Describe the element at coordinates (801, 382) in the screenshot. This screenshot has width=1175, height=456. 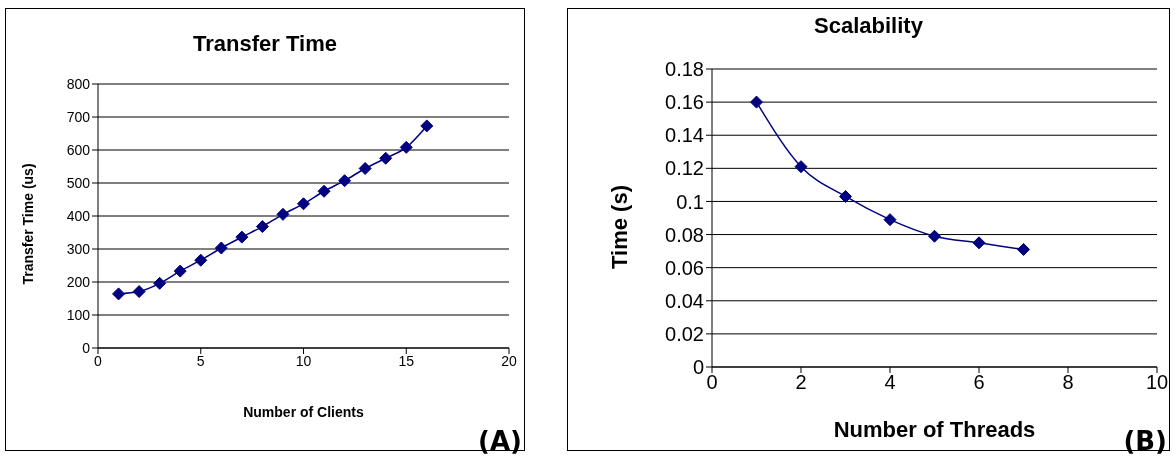
I see `x-tick-label: 2` at that location.